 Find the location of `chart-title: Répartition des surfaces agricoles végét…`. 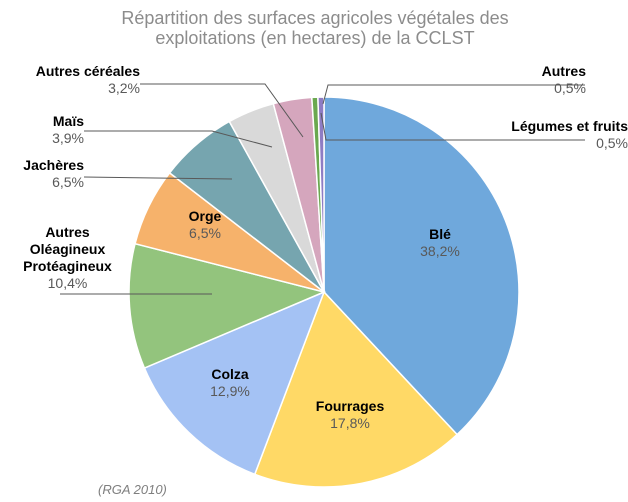

chart-title: Répartition des surfaces agricoles végét… is located at coordinates (315, 28).